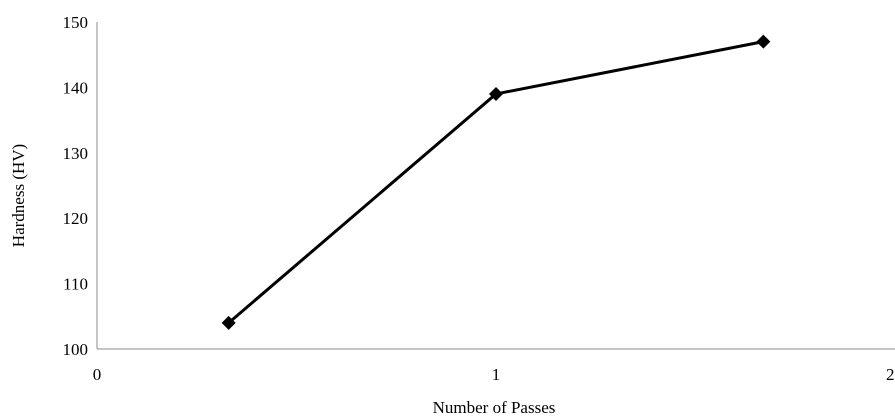  I want to click on y-tick-label: 150, so click(76, 22).